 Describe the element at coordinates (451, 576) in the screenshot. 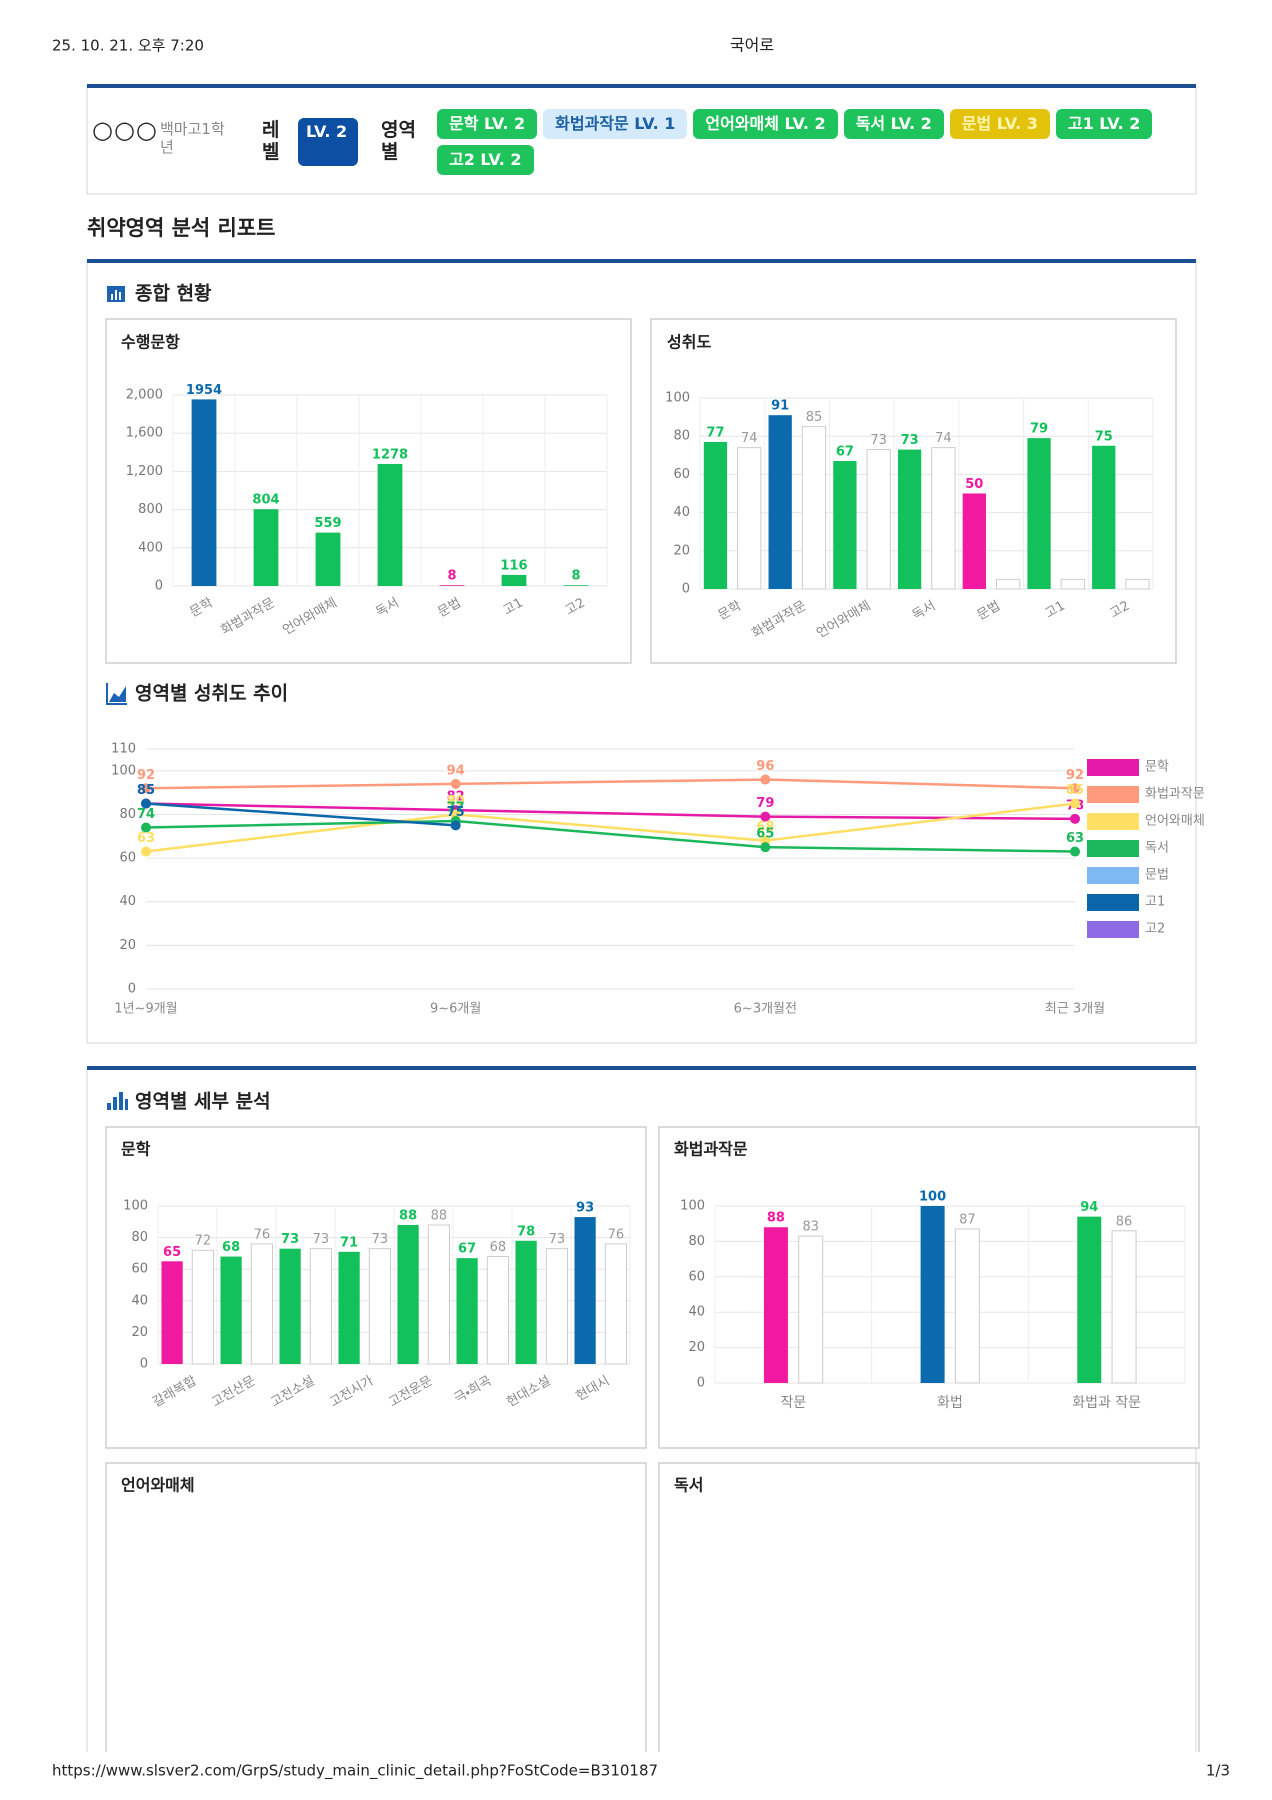

I see `value-label: 8` at that location.